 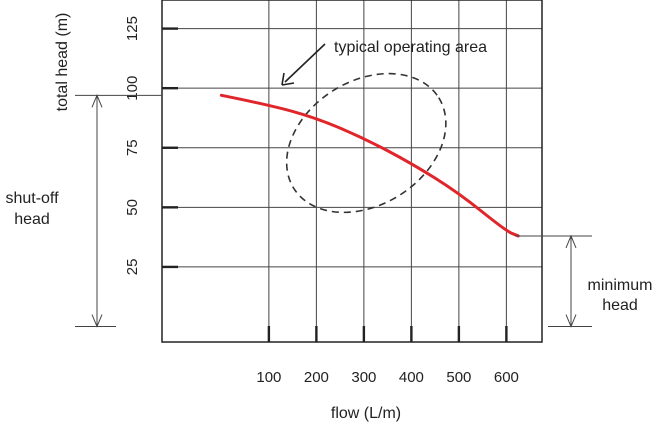 What do you see at coordinates (506, 377) in the screenshot?
I see `x-tick-label: 600` at bounding box center [506, 377].